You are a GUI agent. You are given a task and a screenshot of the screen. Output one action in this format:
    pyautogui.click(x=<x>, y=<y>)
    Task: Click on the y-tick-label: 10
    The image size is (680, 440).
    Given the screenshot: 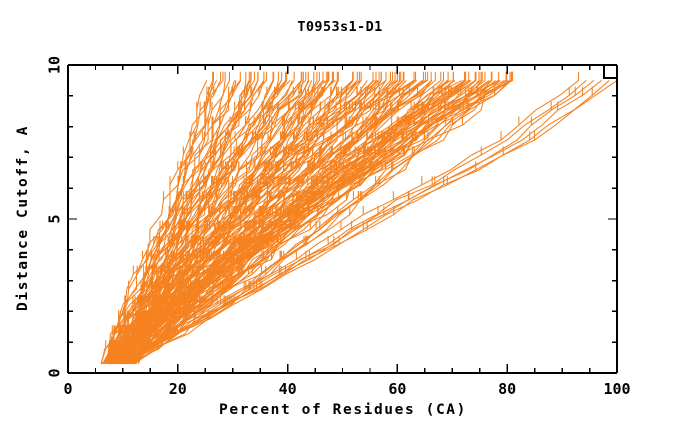 What is the action you would take?
    pyautogui.click(x=55, y=65)
    